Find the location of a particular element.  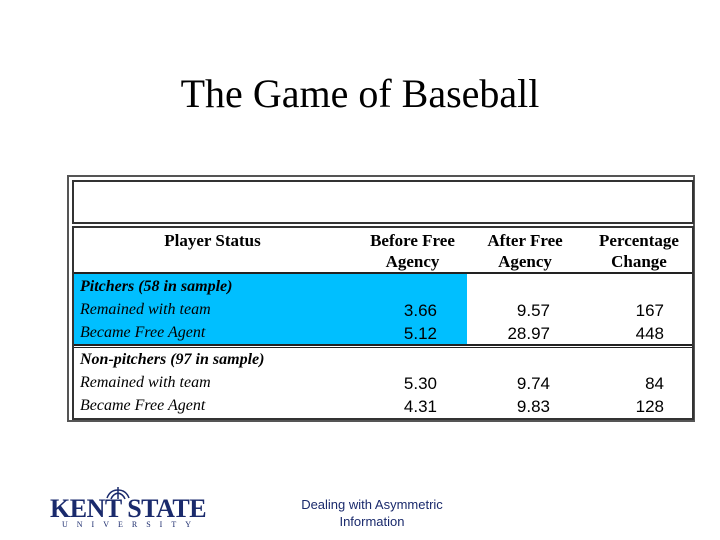

group-label: Non-pitchers (97 in sample) is located at coordinates (172, 359).